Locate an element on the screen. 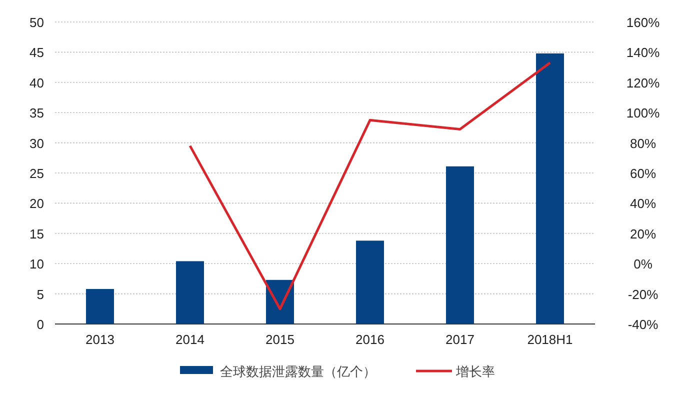 The height and width of the screenshot is (393, 691). y2-tick-label: 140% is located at coordinates (643, 52).